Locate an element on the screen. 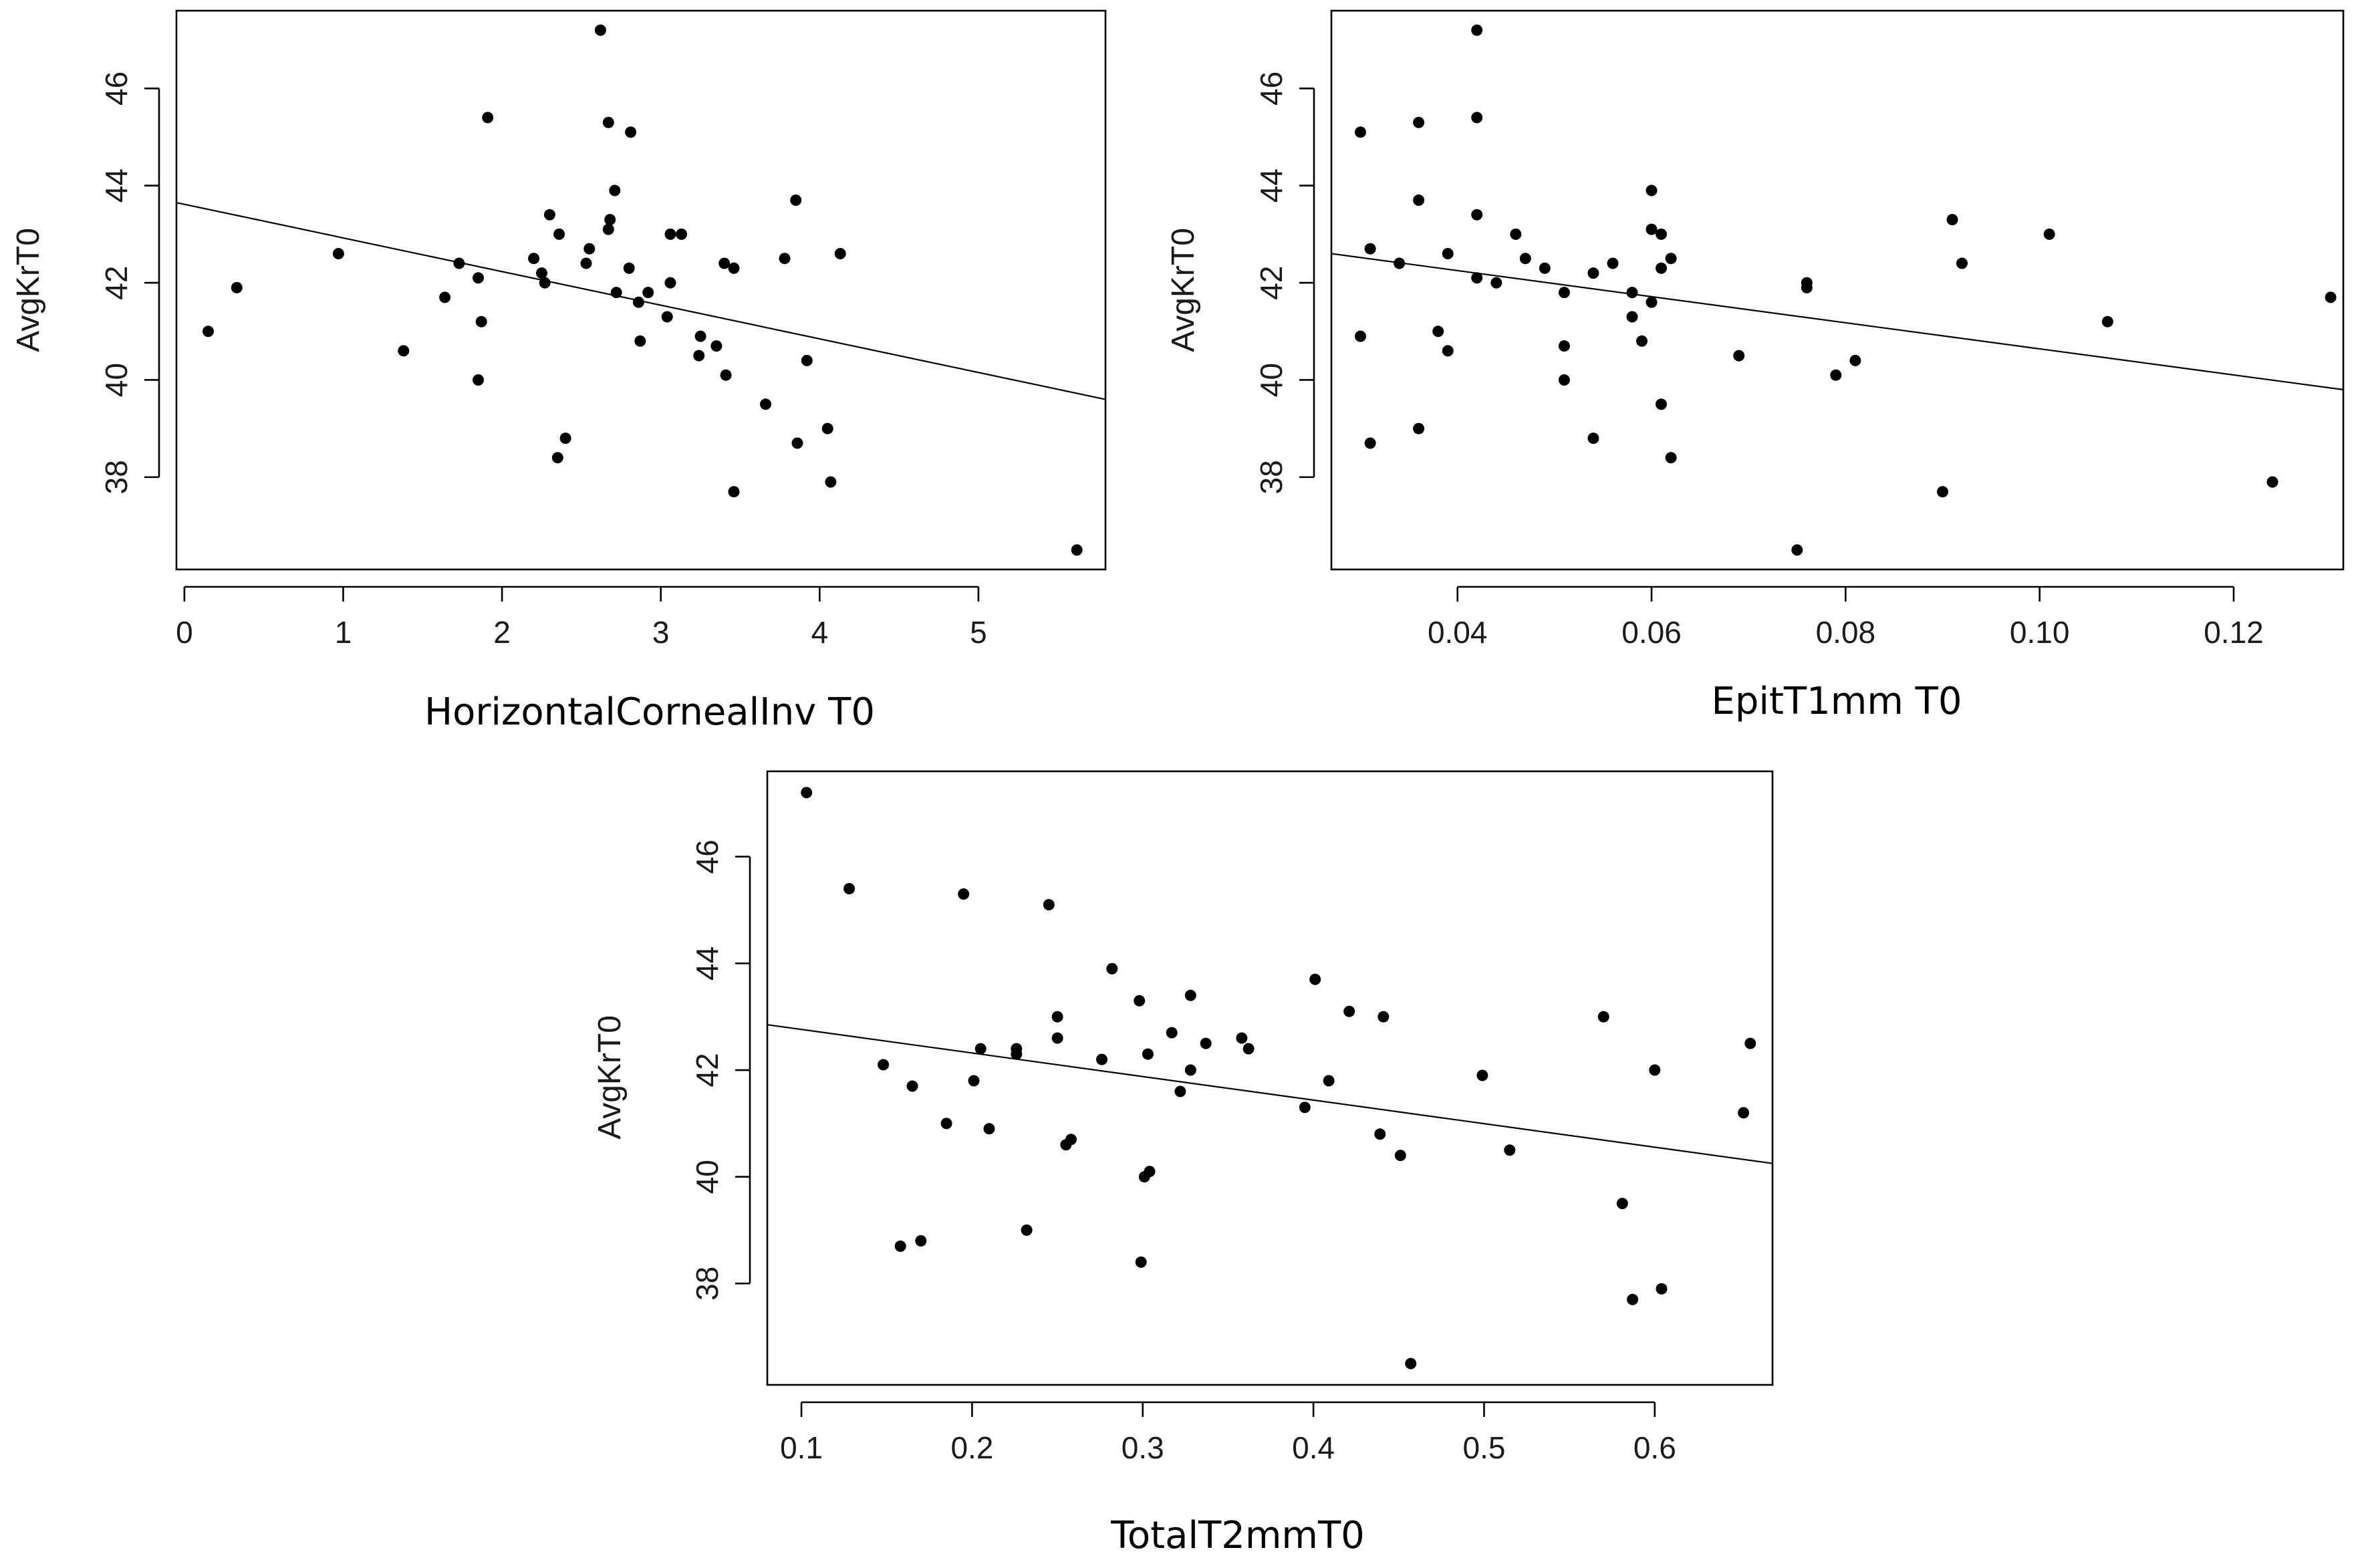 This screenshot has width=2358, height=1568. x-tick-label: 0.10 is located at coordinates (2040, 632).